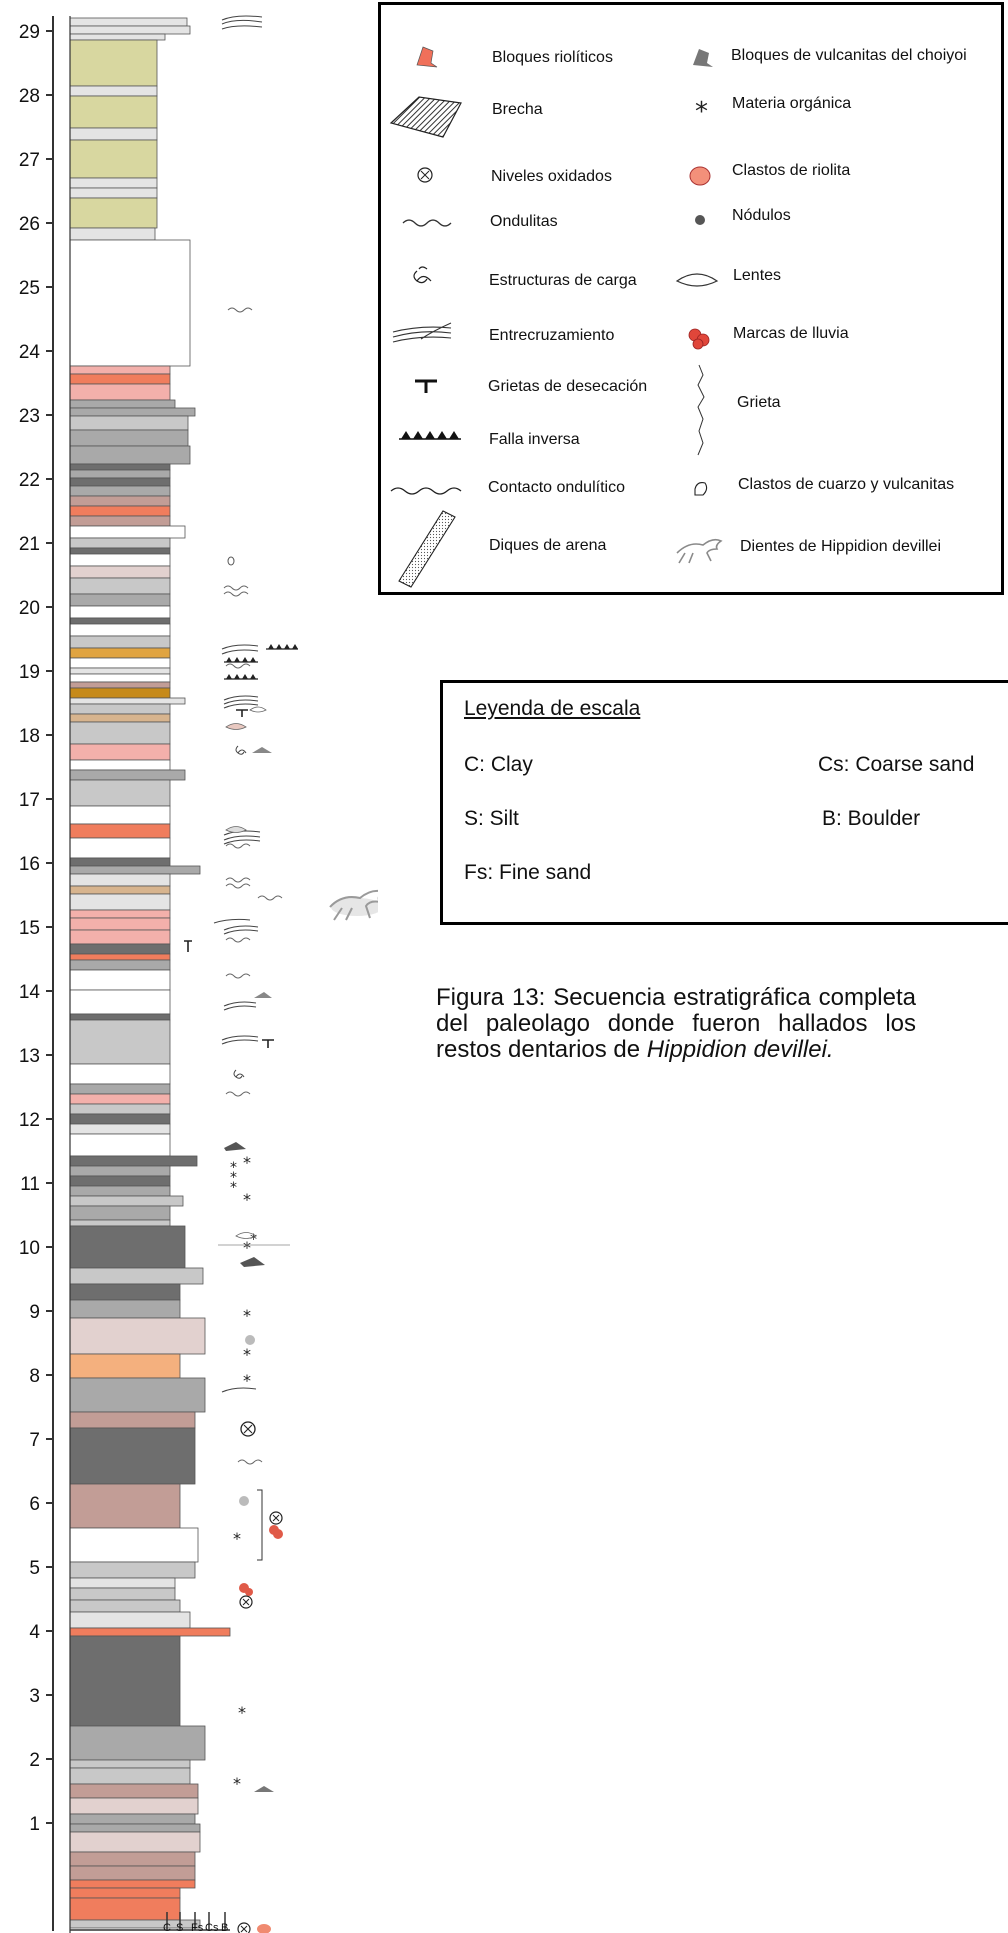 This screenshot has width=1008, height=1933. What do you see at coordinates (29, 608) in the screenshot?
I see `axis-tick-label: 20` at bounding box center [29, 608].